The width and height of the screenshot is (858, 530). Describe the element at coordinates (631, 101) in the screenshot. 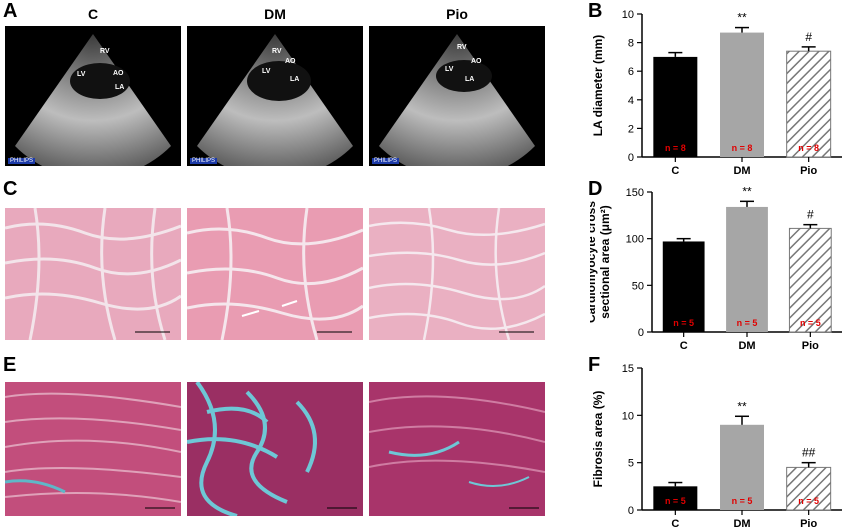

I see `y-tick-label: 4` at that location.